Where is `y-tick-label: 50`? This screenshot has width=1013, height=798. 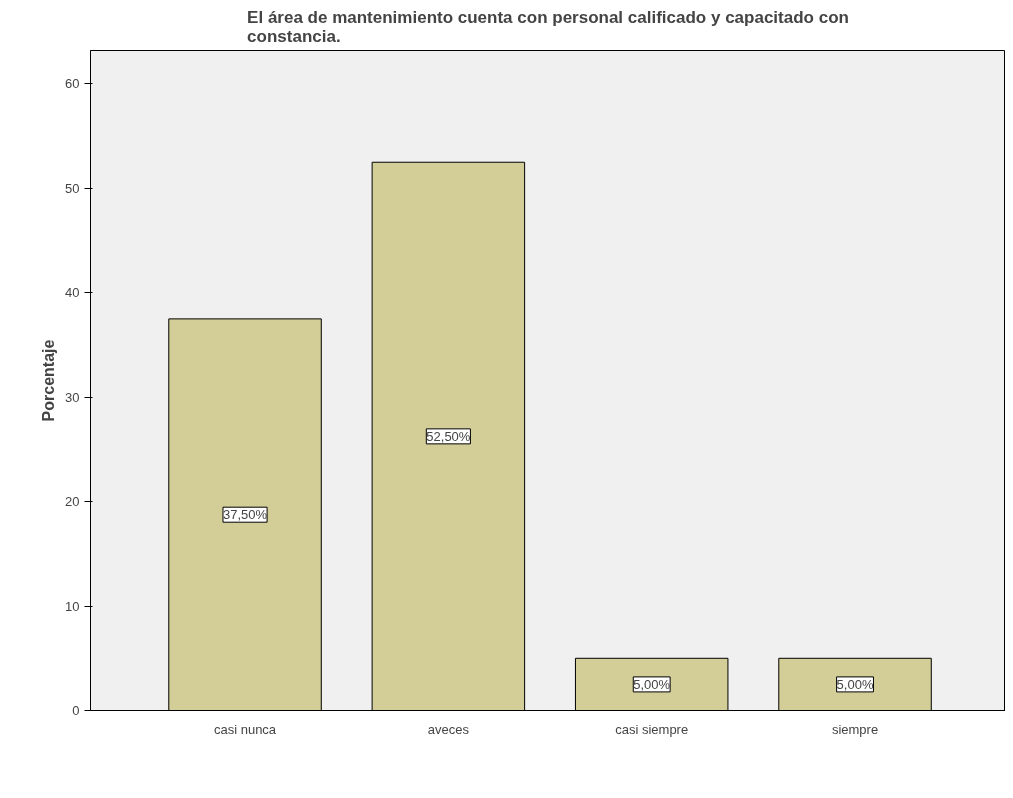
y-tick-label: 50 is located at coordinates (72, 188).